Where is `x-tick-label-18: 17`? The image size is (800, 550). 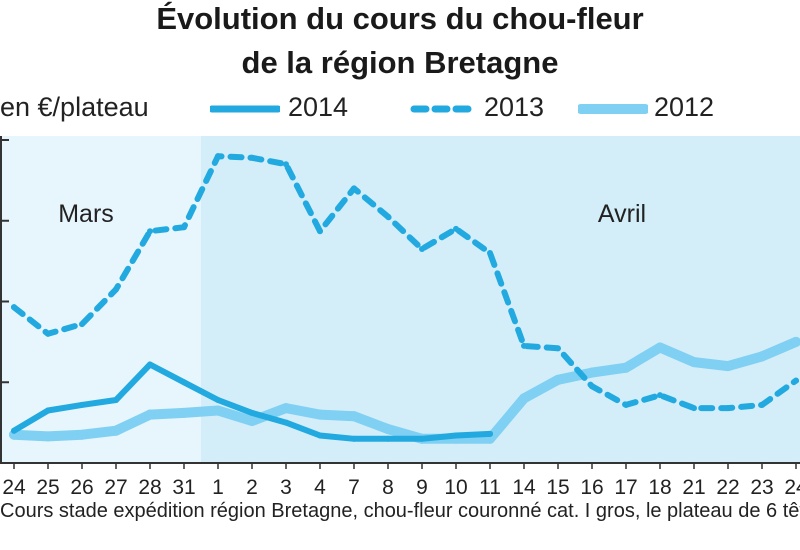
x-tick-label-18: 17 is located at coordinates (625, 487).